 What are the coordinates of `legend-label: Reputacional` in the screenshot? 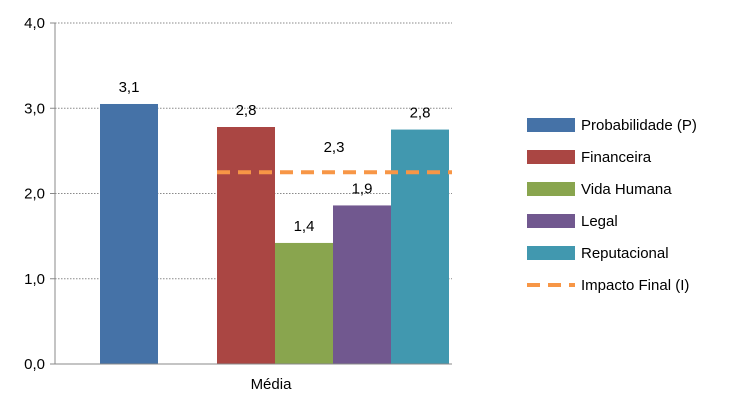 It's located at (625, 253).